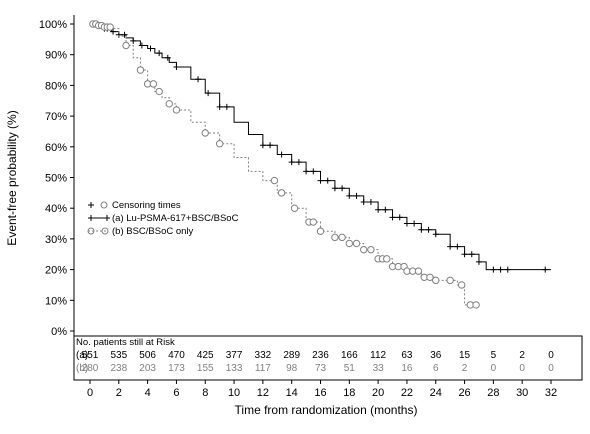 The height and width of the screenshot is (434, 590). I want to click on legend-circle-b2, so click(105, 231).